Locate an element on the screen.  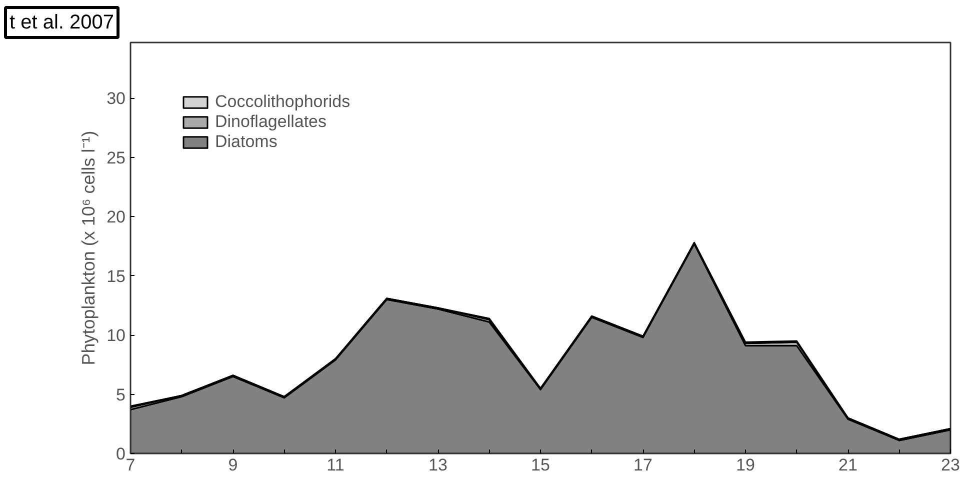
x-tick-label: 11 is located at coordinates (335, 465).